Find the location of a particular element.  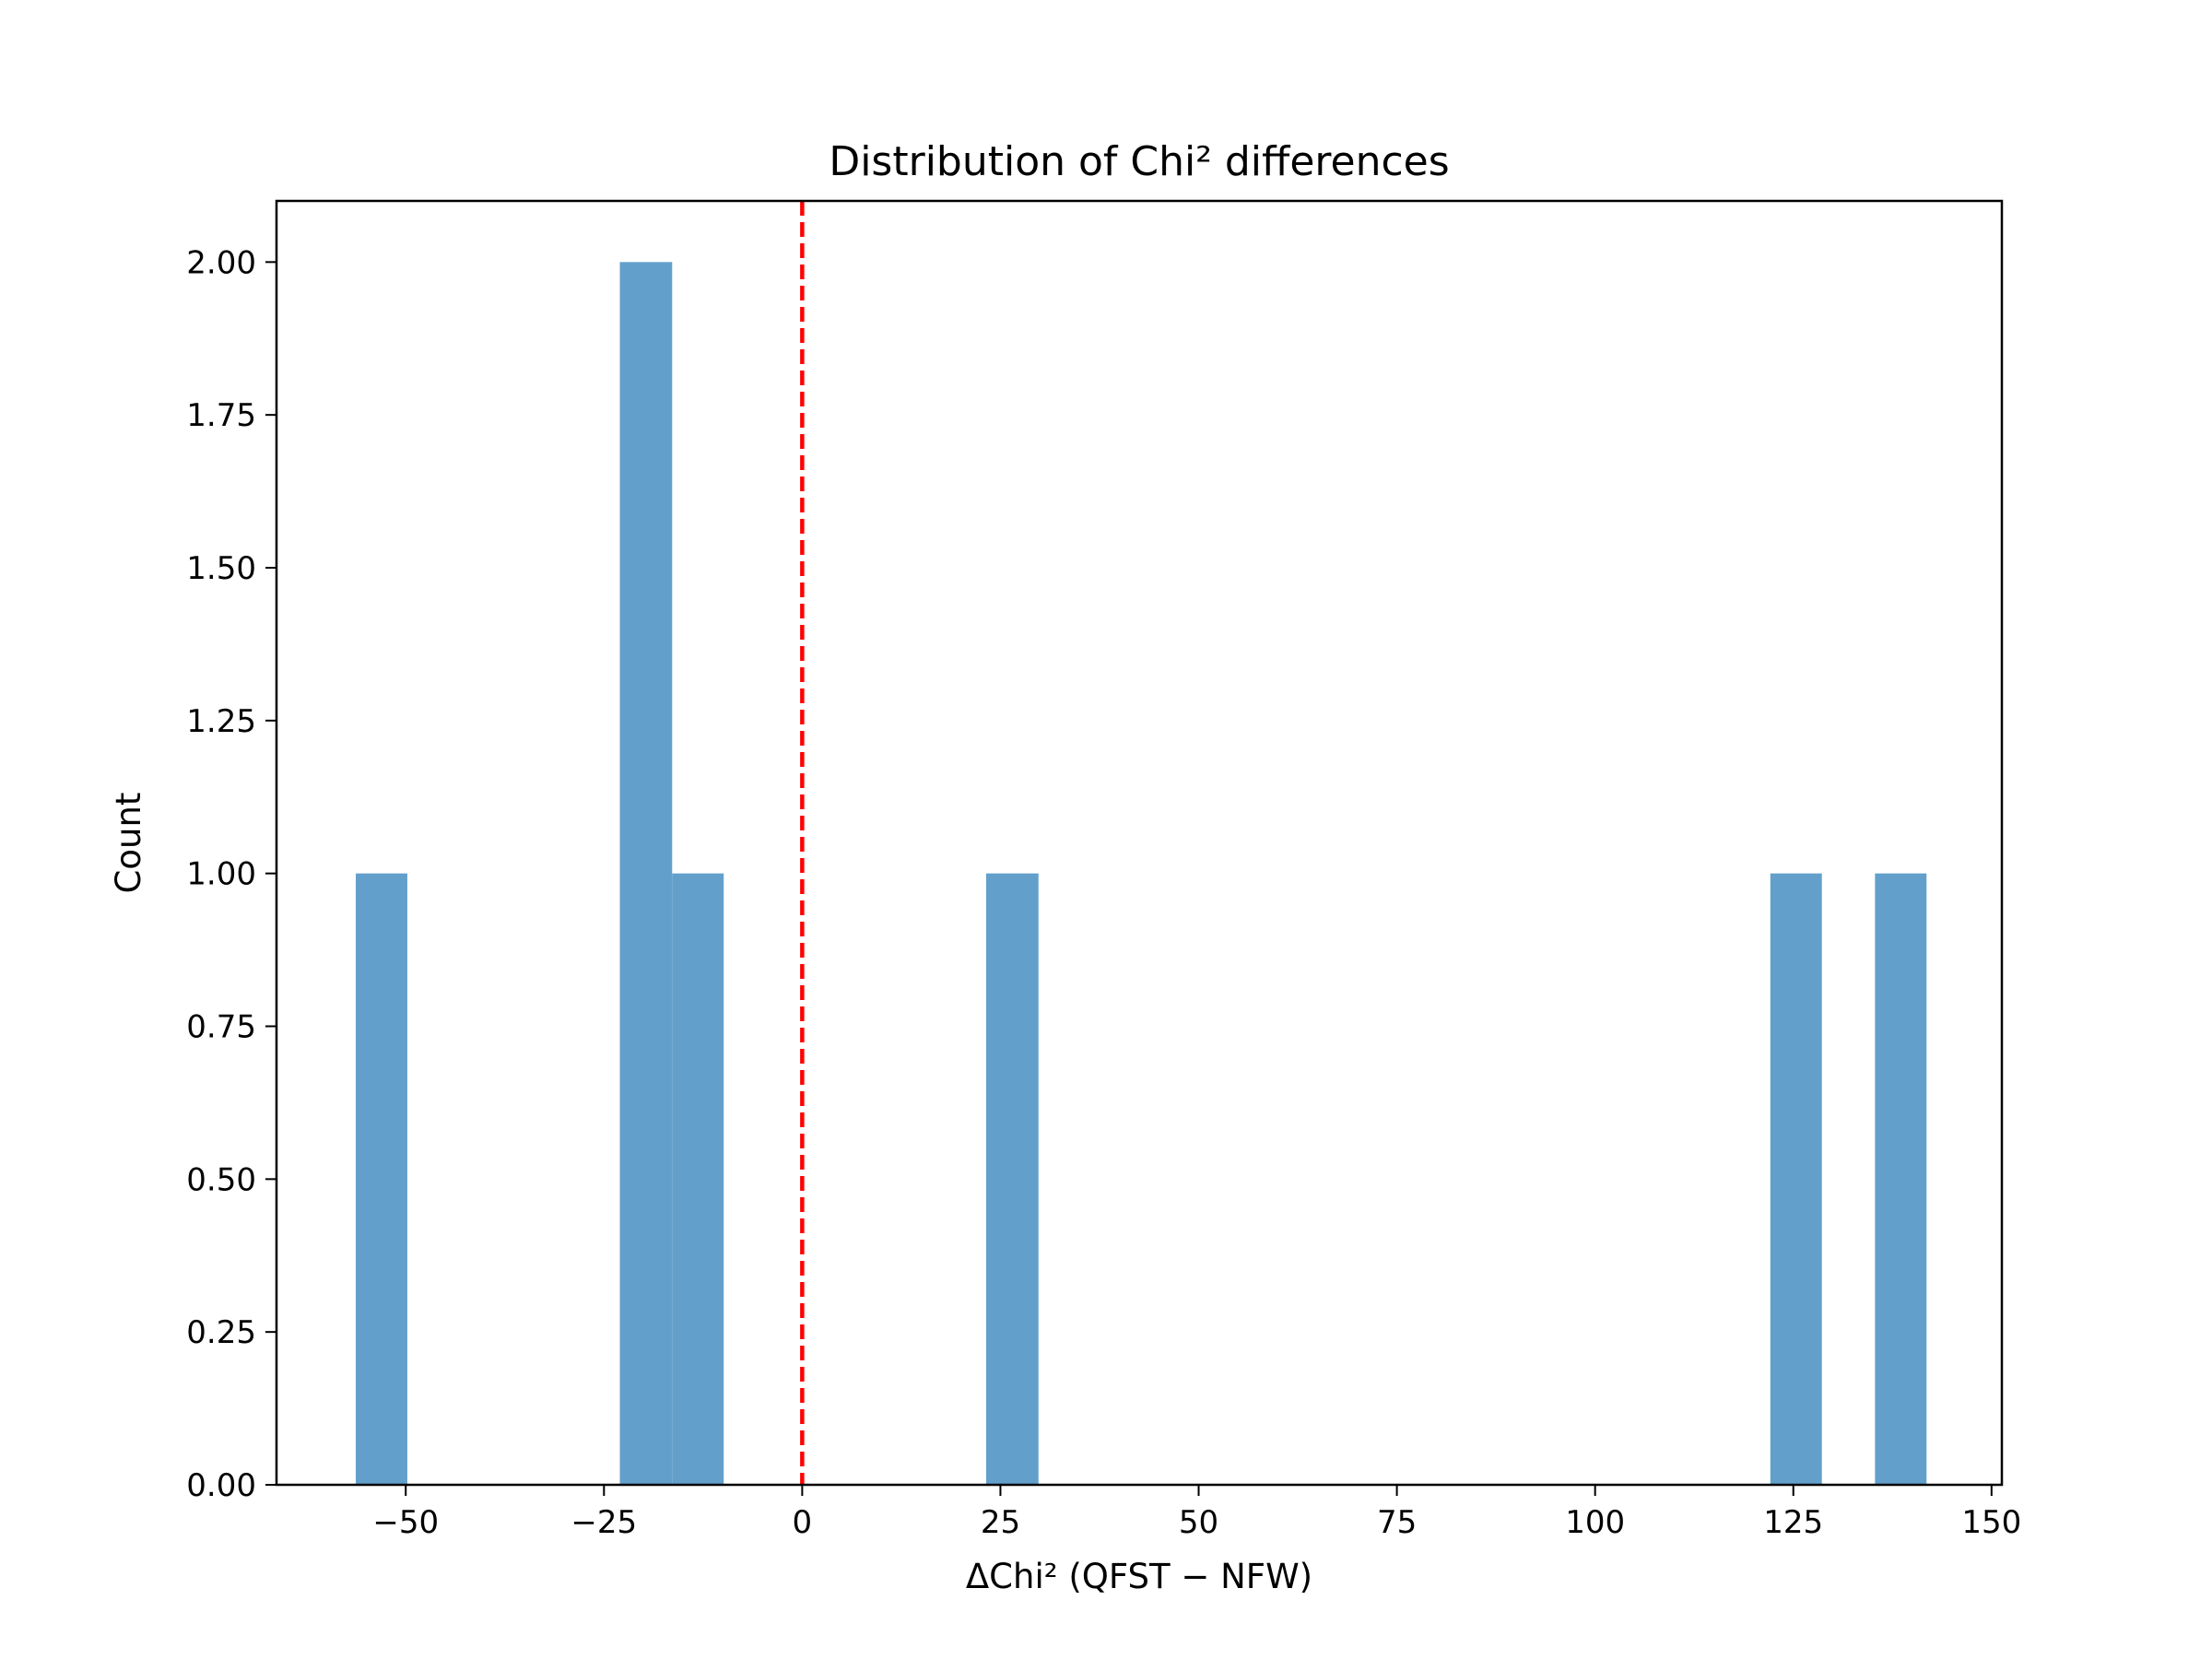

x-tick-label: 125 is located at coordinates (1793, 1522).